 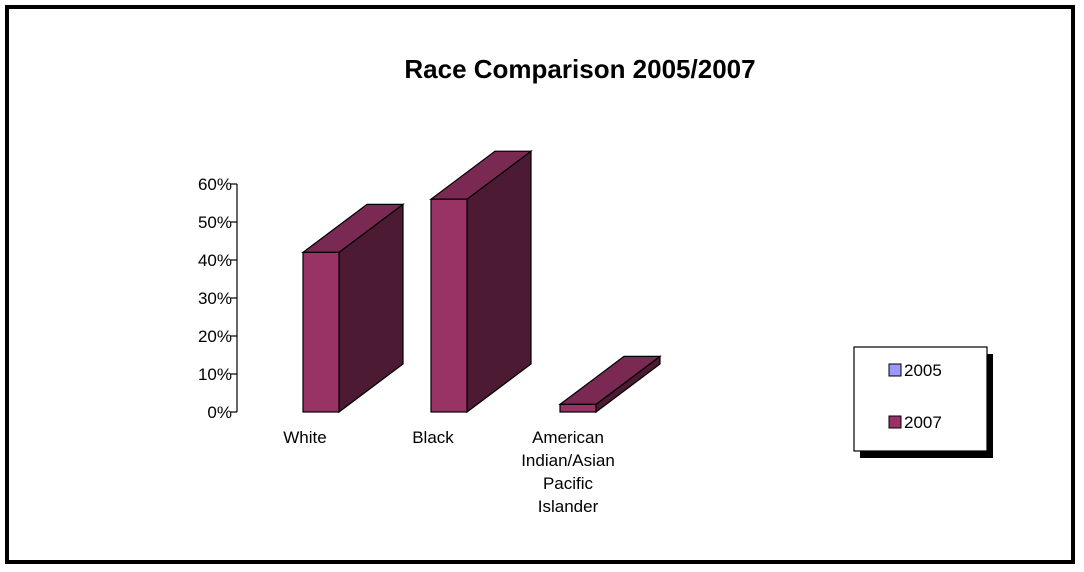 I want to click on legend-label: 2005, so click(x=923, y=370).